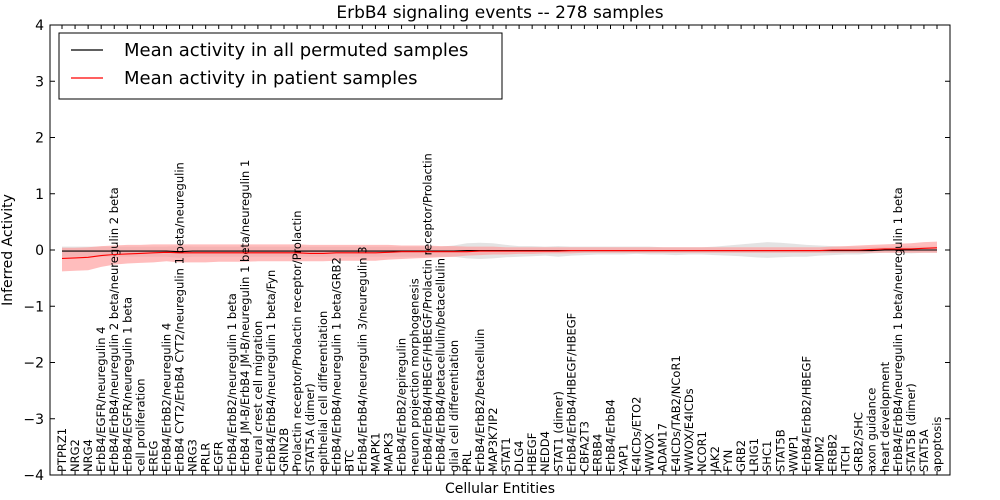 The image size is (1000, 500). What do you see at coordinates (728, 461) in the screenshot?
I see `category-label: FYN` at bounding box center [728, 461].